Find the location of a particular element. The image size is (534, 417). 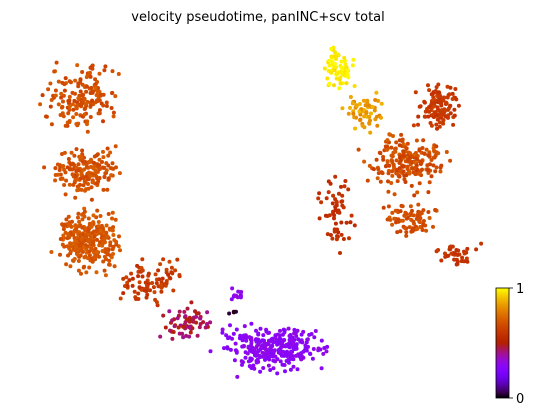

colorbar: 01 is located at coordinates (509, 344).